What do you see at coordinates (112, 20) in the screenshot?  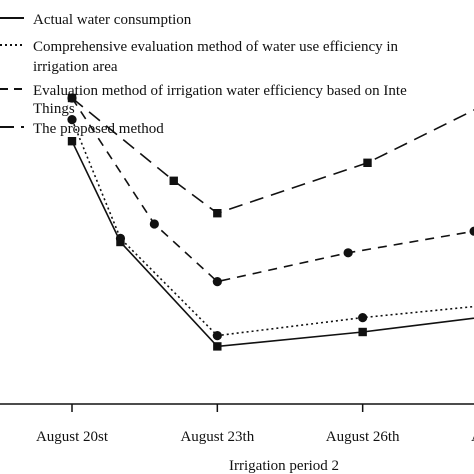 I see `legend-label-actual: Actual water consumption` at bounding box center [112, 20].